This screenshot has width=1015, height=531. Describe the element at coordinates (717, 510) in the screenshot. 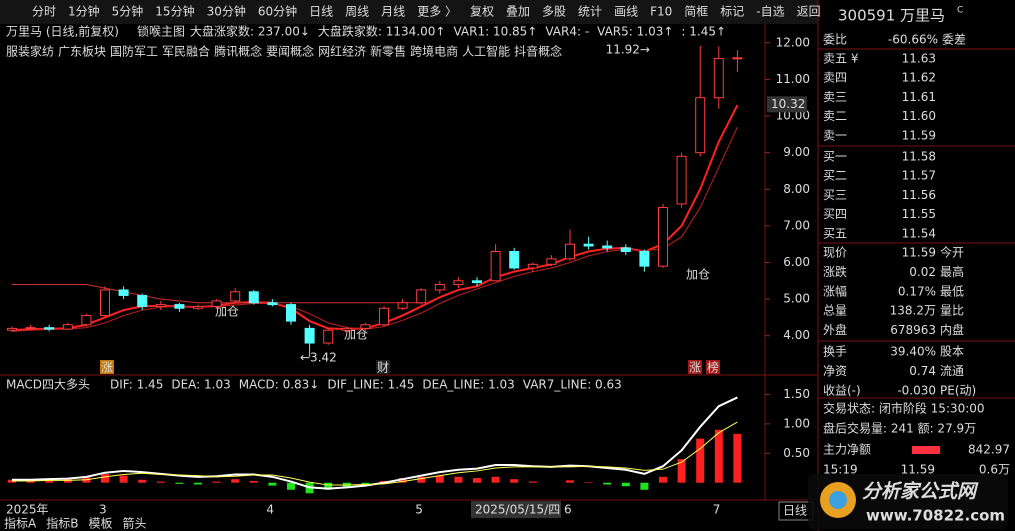

I see `x-tick-label: 7` at that location.